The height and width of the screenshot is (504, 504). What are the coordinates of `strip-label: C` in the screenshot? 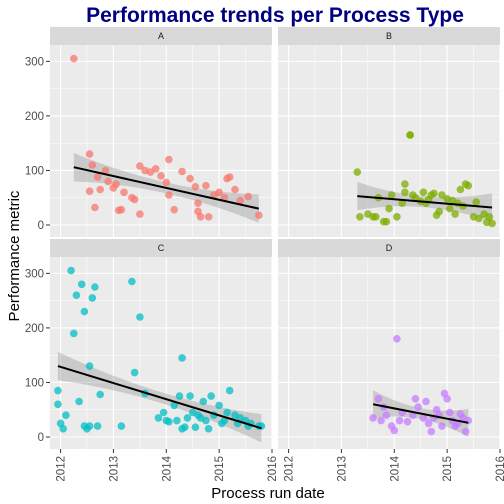 It's located at (161, 248).